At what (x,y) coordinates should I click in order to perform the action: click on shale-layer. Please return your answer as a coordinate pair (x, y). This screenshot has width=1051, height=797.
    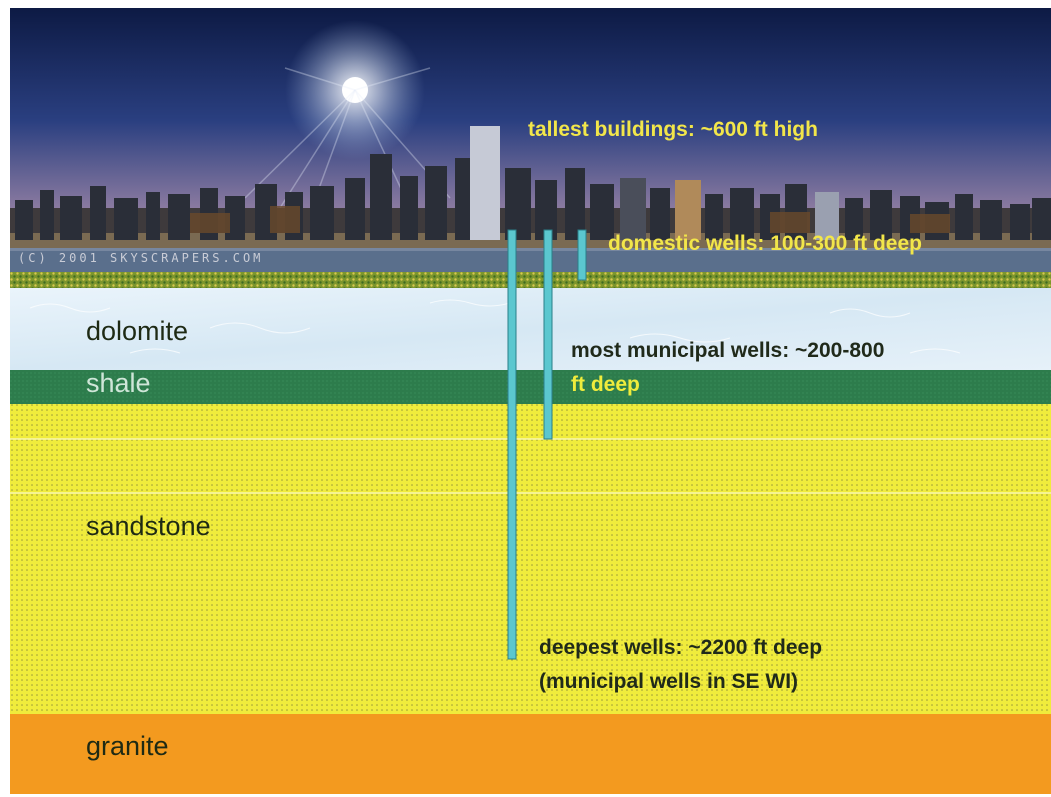
    Looking at the image, I should click on (530, 387).